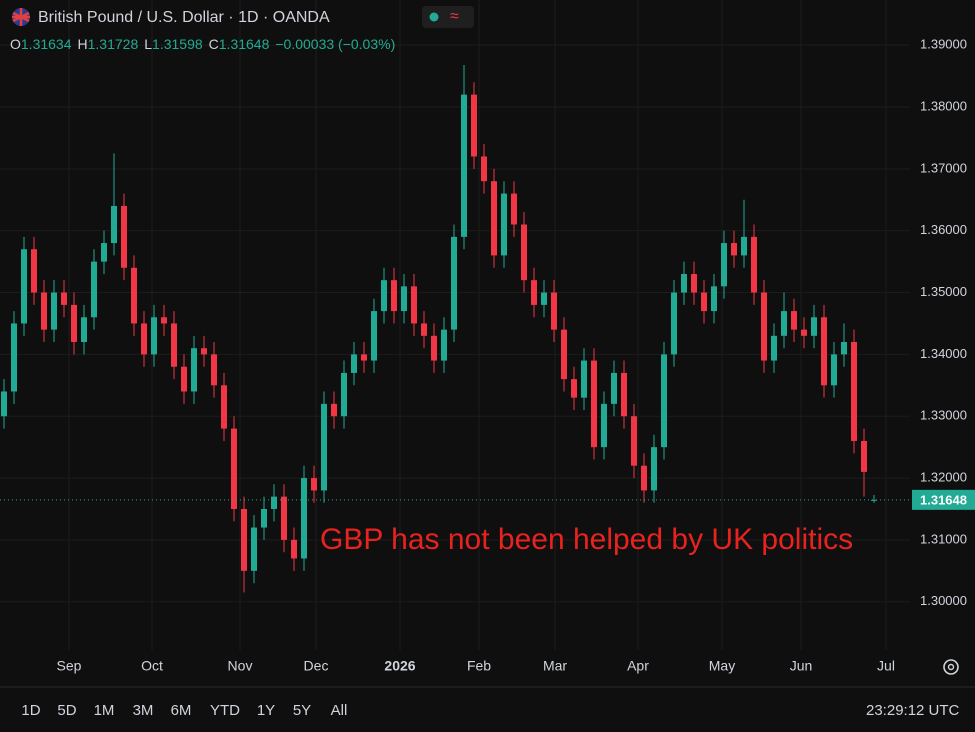 This screenshot has height=732, width=975. What do you see at coordinates (943, 229) in the screenshot?
I see `y-tick-label: 1.36000` at bounding box center [943, 229].